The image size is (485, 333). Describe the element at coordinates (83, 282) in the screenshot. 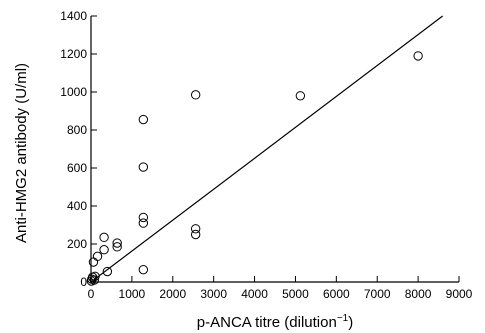

I see `y-tick-label: 0` at that location.